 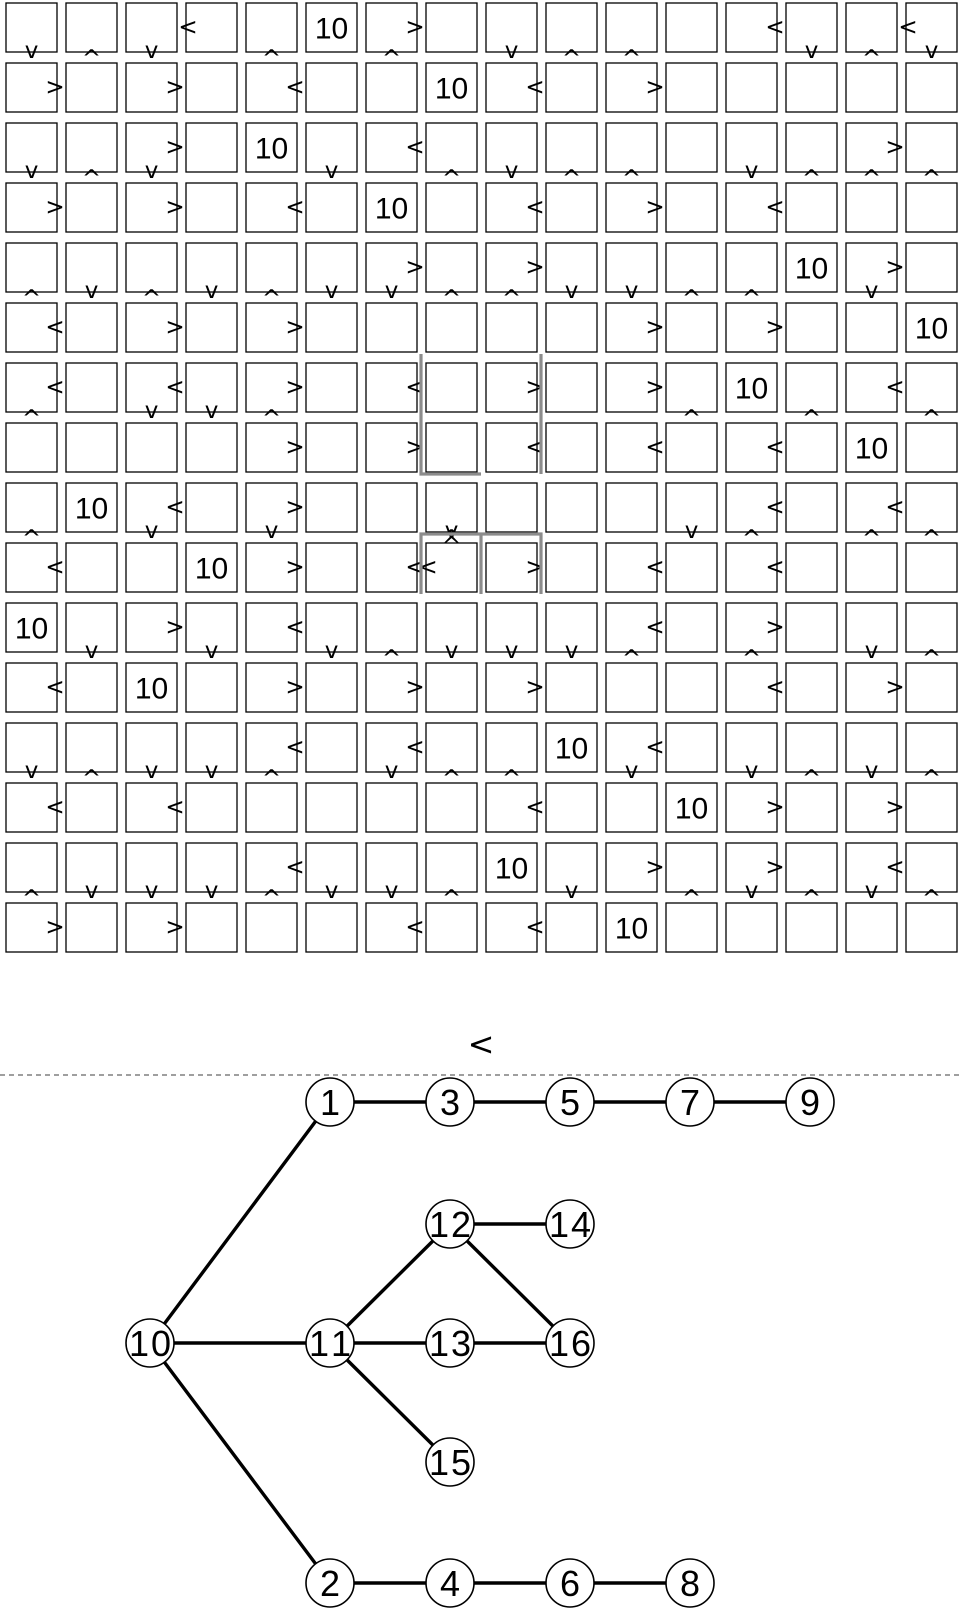 What do you see at coordinates (570, 1343) in the screenshot?
I see `graph-node: 16` at bounding box center [570, 1343].